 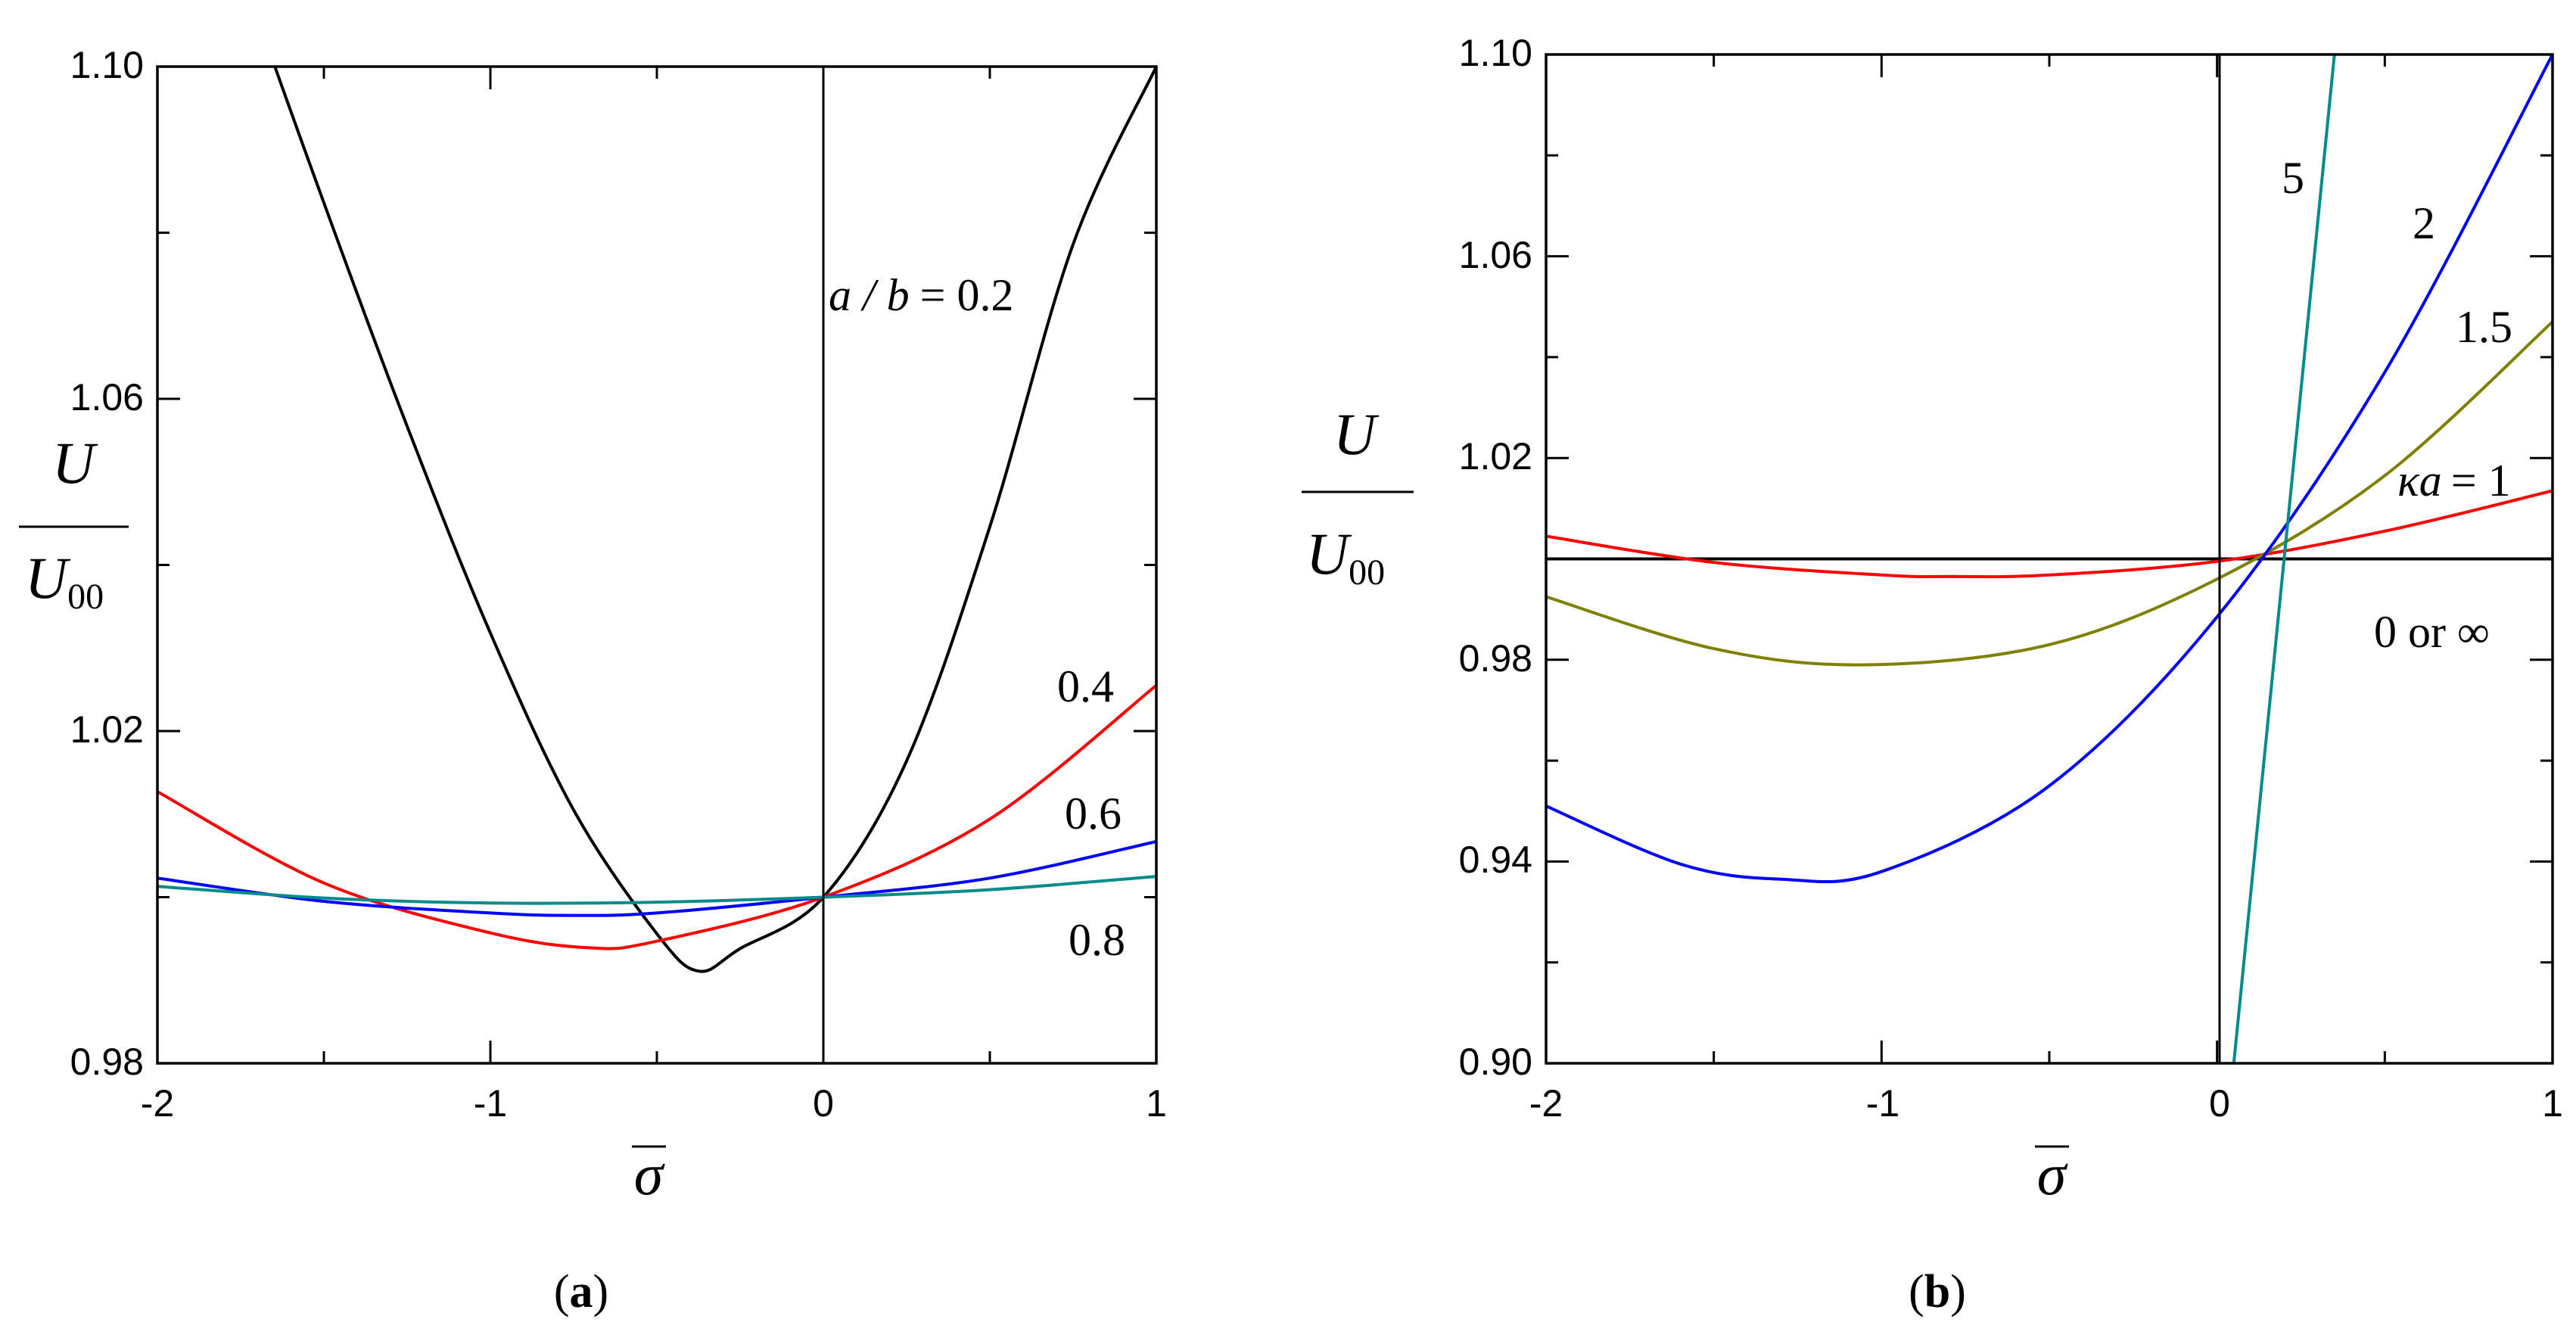 I want to click on panel-a-series-label-0.4: 0.4, so click(x=1085, y=686).